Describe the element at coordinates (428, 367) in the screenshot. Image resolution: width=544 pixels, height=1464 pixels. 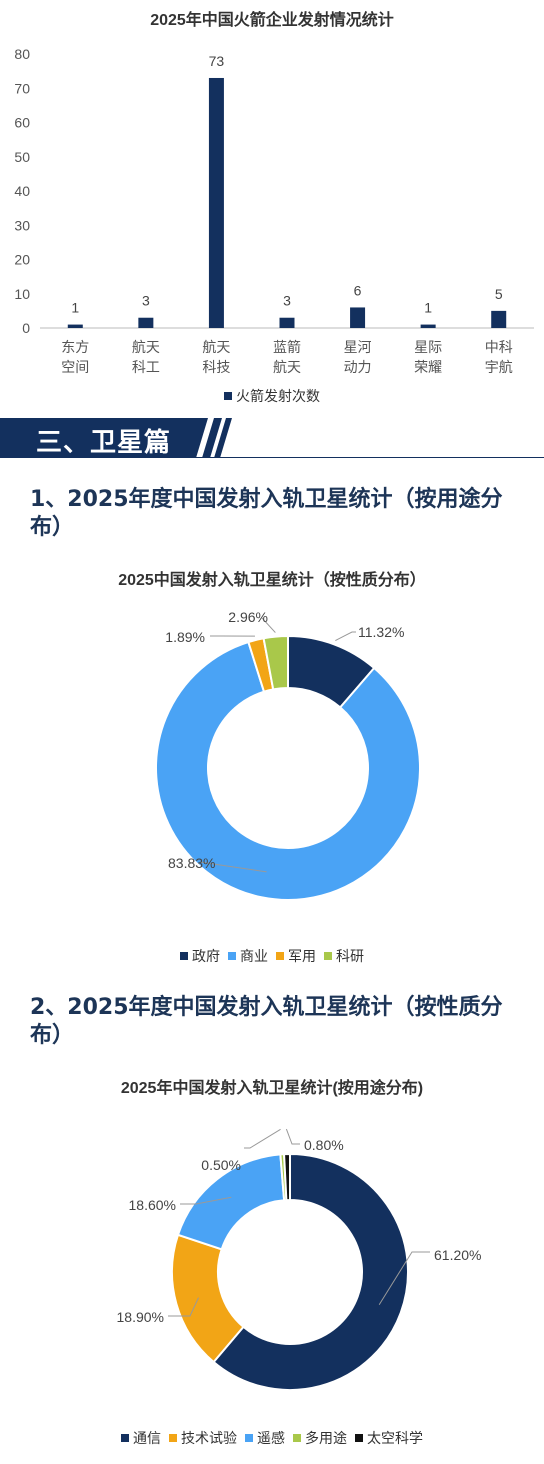
I see `x-tick-label: 荣耀` at that location.